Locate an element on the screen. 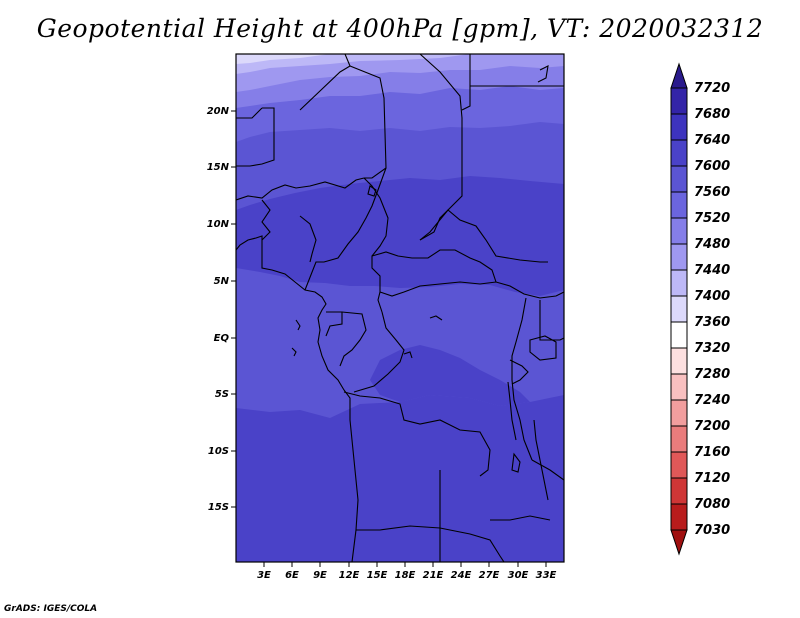 This screenshot has width=800, height=618. algeria-mali-niger-border is located at coordinates (343, 122).